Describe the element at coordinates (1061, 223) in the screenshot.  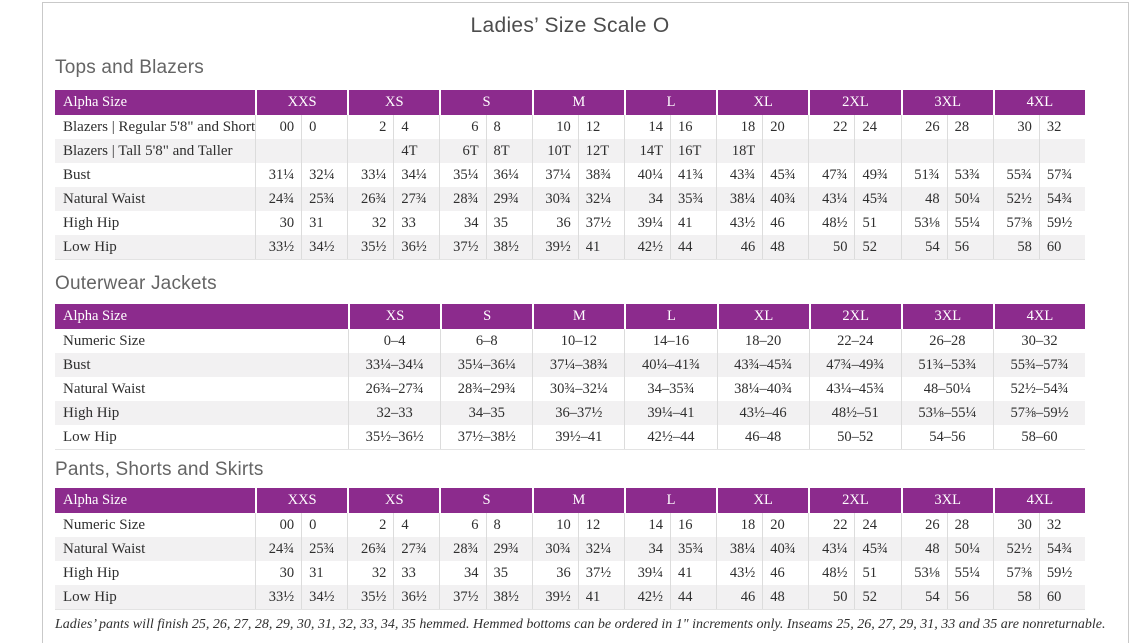
I see `size-cell: 59½` at that location.